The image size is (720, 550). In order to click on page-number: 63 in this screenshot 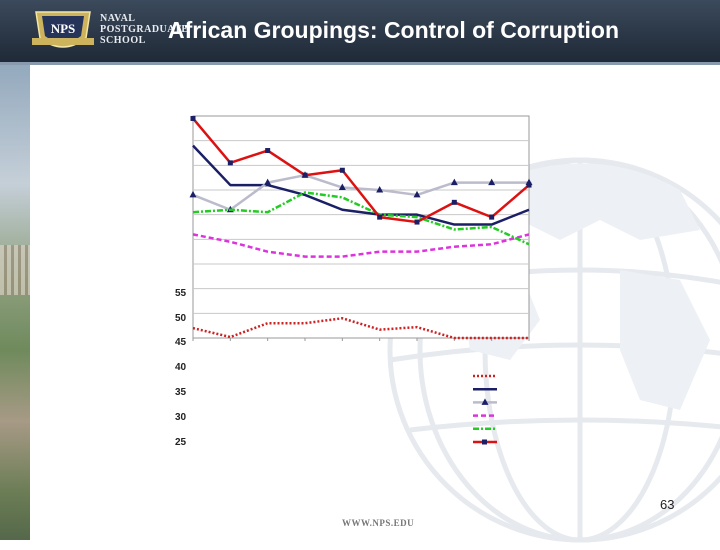, I will do `click(667, 504)`.